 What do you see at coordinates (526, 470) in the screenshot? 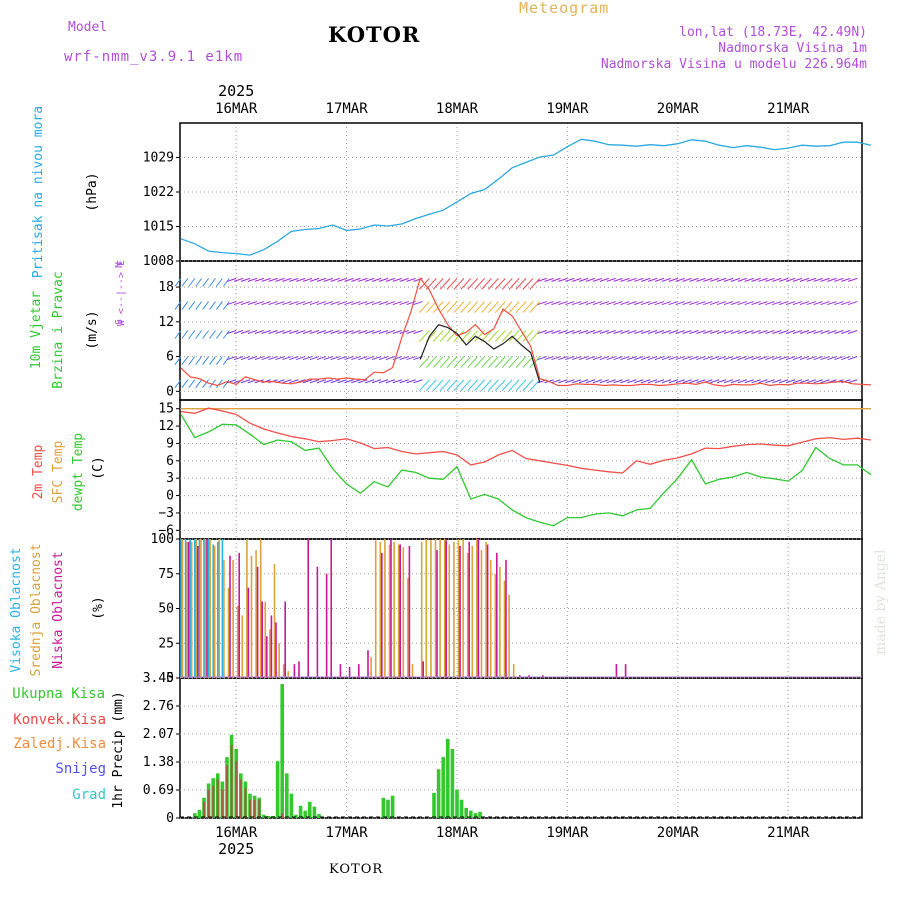
I see `temp-line-dewpt` at bounding box center [526, 470].